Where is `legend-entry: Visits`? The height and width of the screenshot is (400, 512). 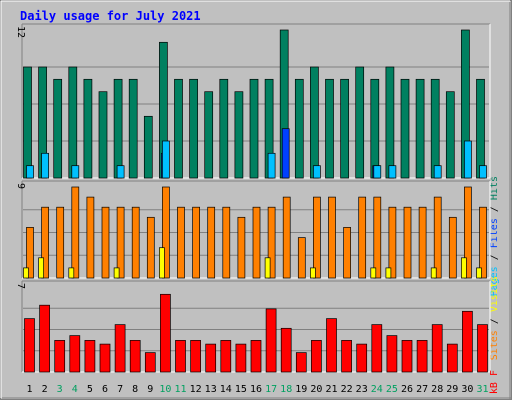
legend-entry: Visits is located at coordinates (494, 294).